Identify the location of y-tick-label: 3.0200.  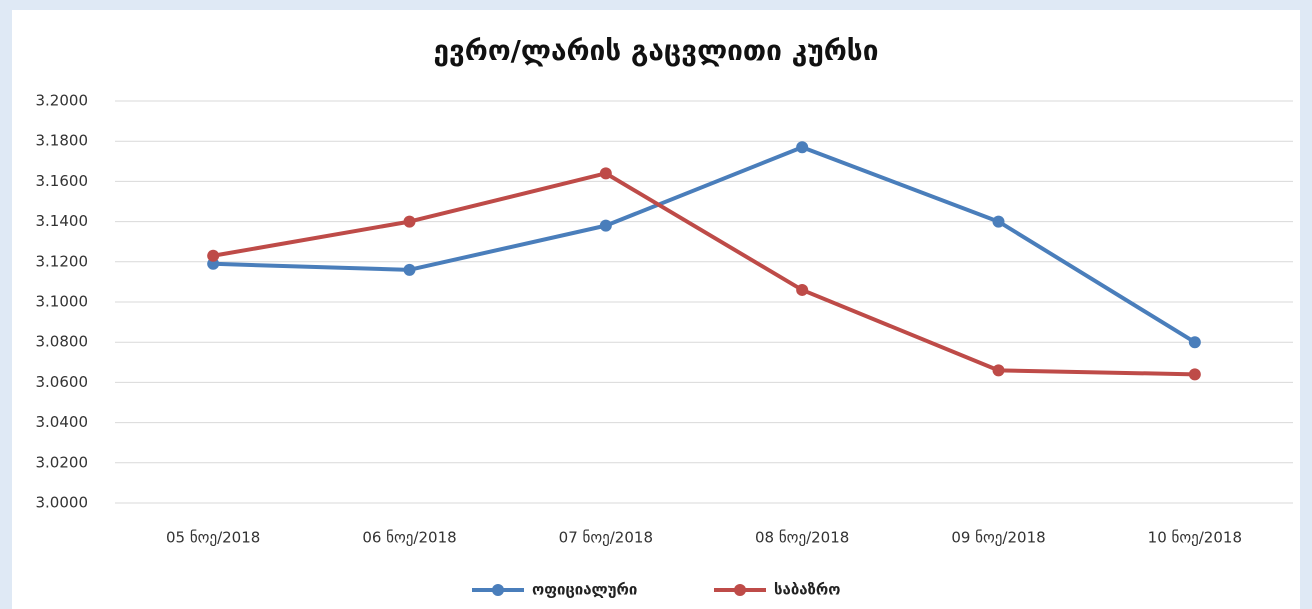
(62, 462).